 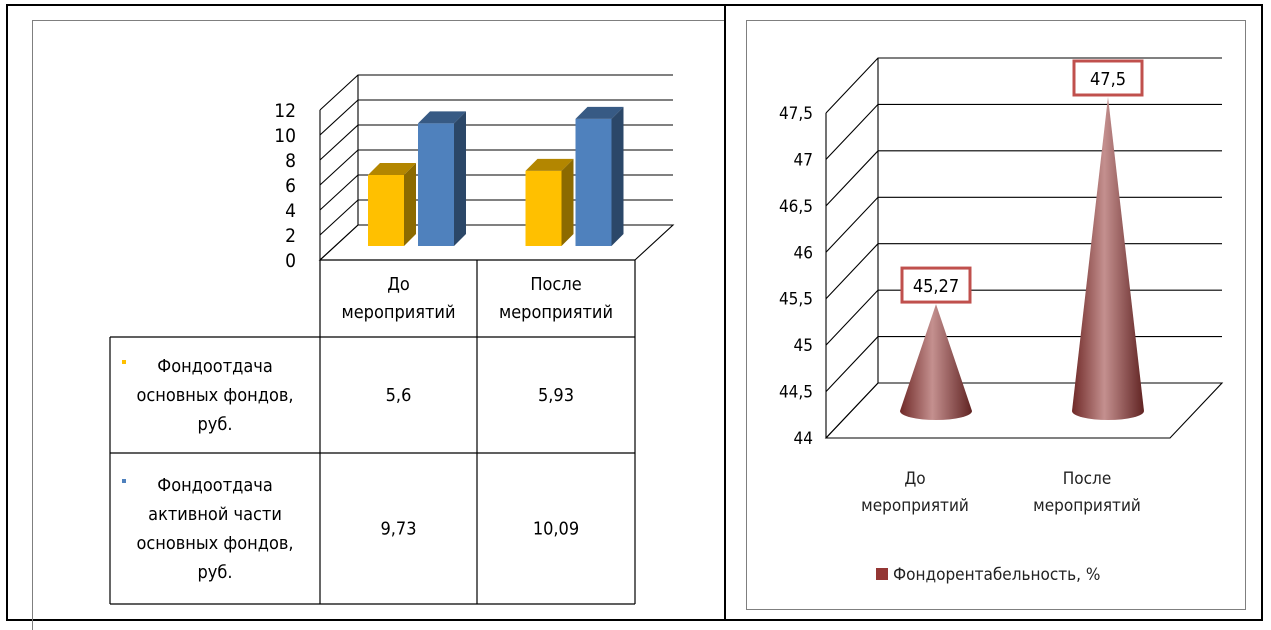 I want to click on data-label: 9,73, so click(x=398, y=529).